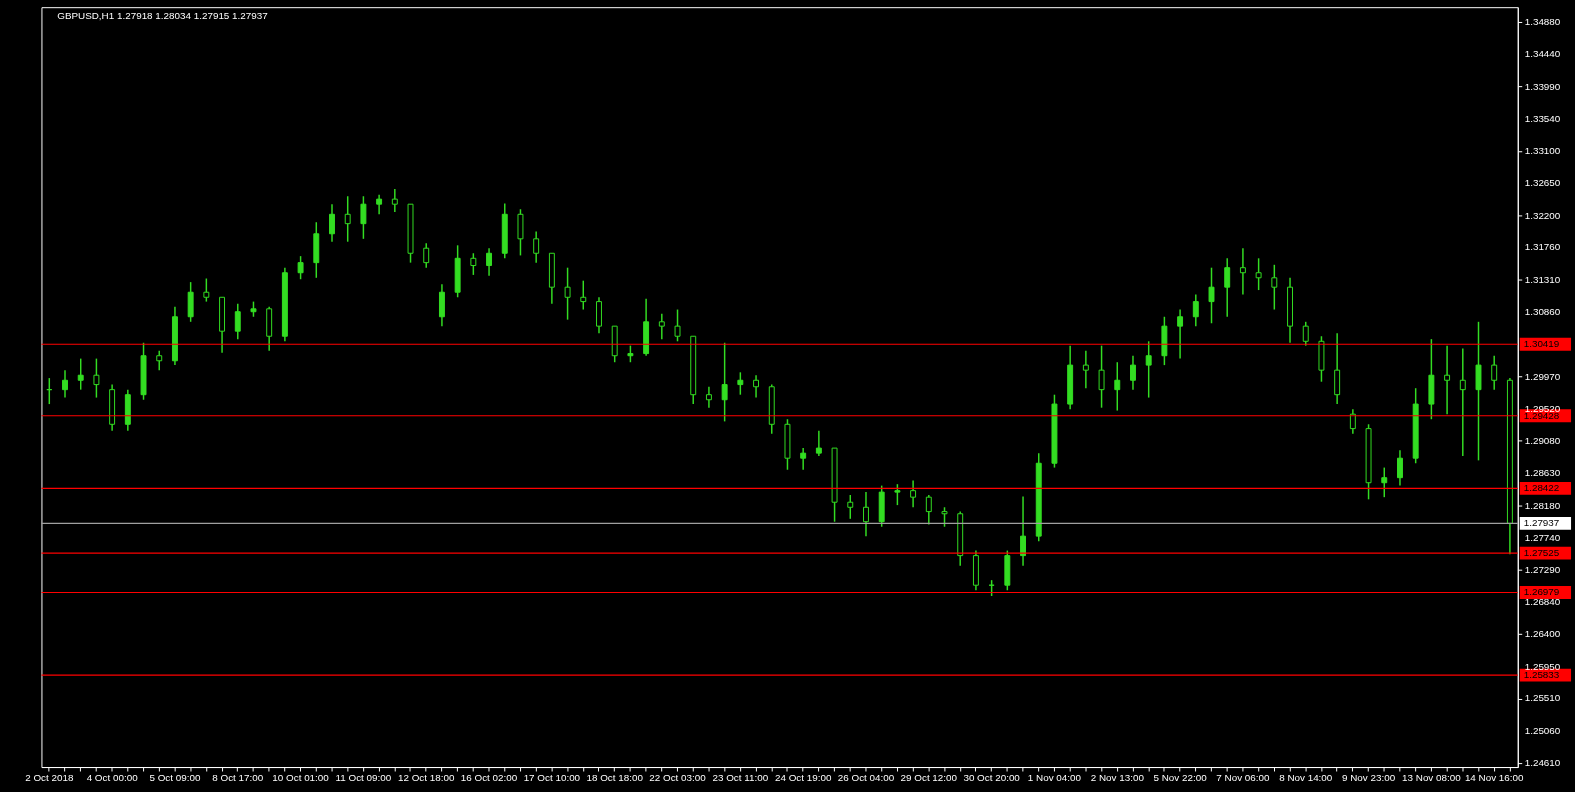 This screenshot has height=801, width=1575. I want to click on y-tick-label: 1.25060, so click(1542, 730).